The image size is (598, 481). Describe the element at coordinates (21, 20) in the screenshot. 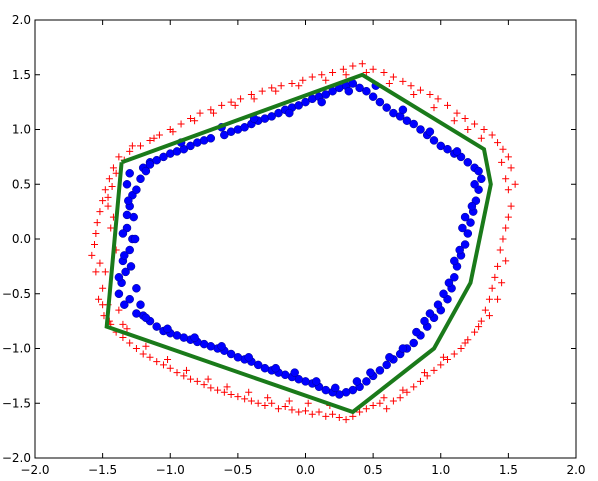

I see `y-tick-label: 2.0` at that location.